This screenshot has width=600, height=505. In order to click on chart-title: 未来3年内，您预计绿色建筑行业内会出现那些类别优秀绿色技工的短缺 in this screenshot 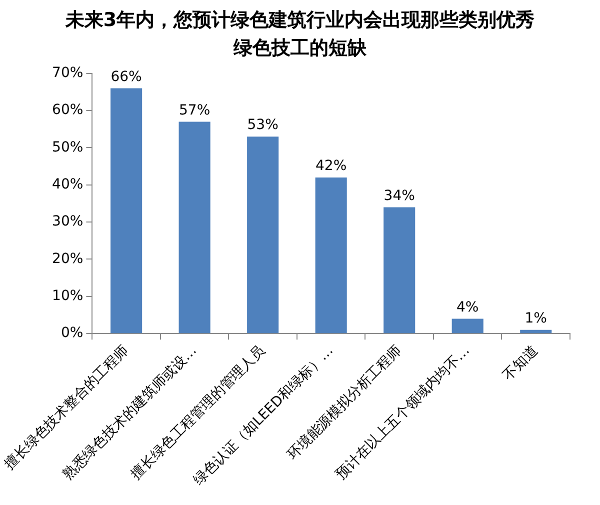, I will do `click(300, 34)`.